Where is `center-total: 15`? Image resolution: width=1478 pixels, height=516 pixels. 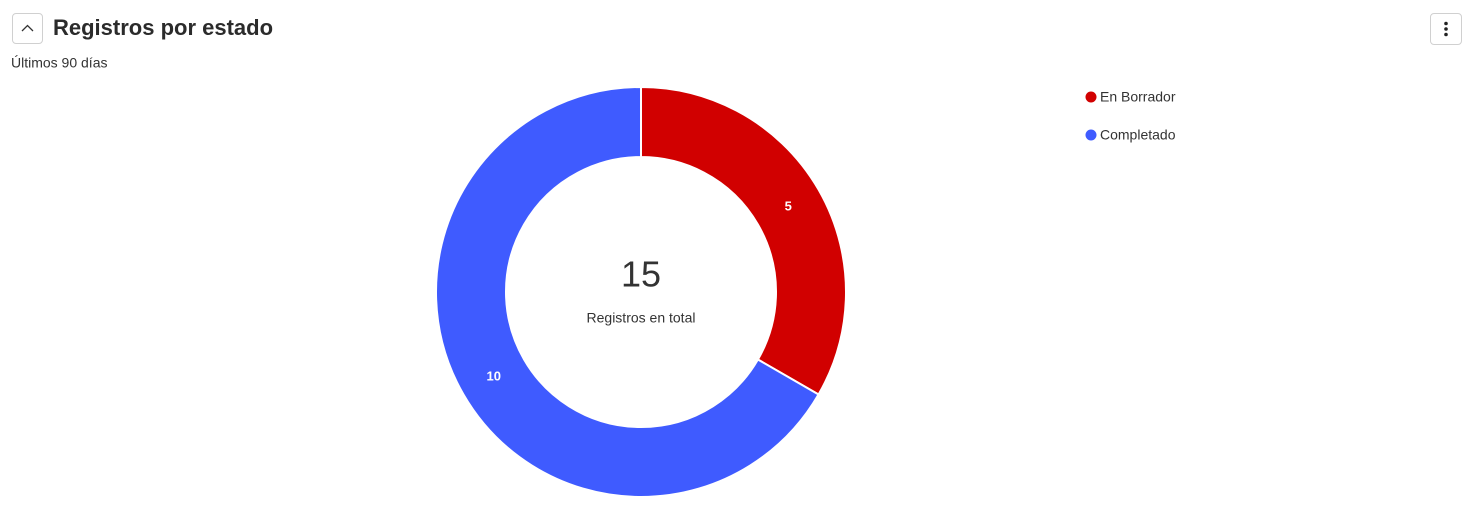
center-total: 15 is located at coordinates (641, 274).